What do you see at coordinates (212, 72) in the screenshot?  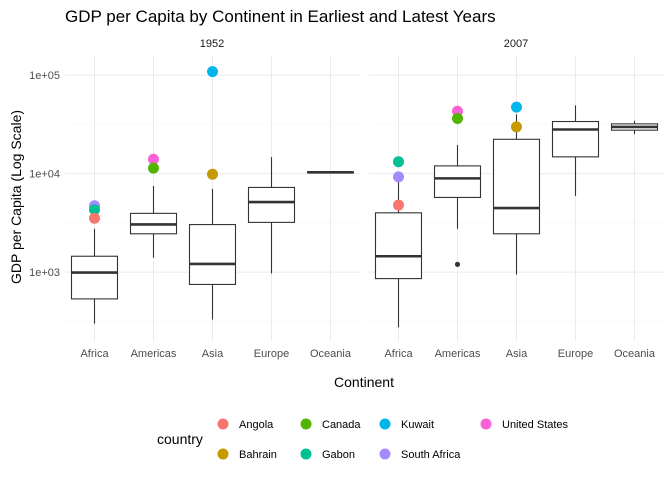 I see `point-kuwait-1952` at bounding box center [212, 72].